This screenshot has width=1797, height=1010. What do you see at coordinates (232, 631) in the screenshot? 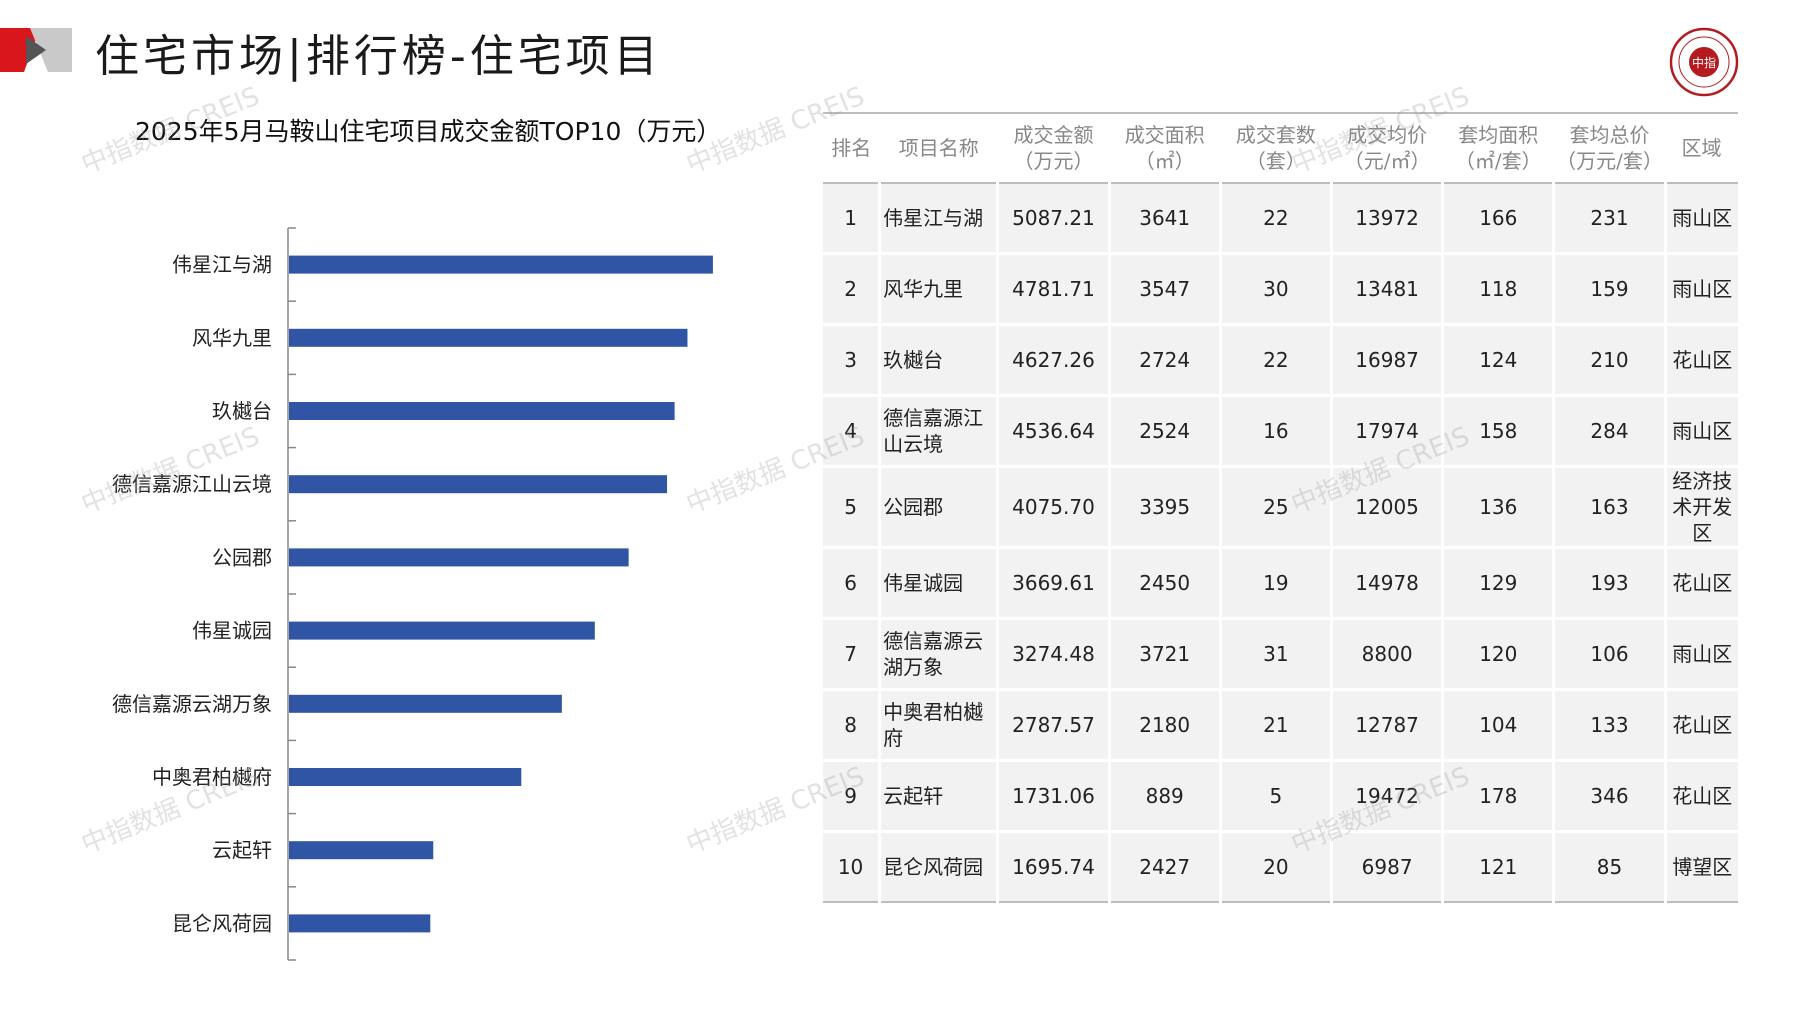
I see `category-label: 伟星诚园` at bounding box center [232, 631].